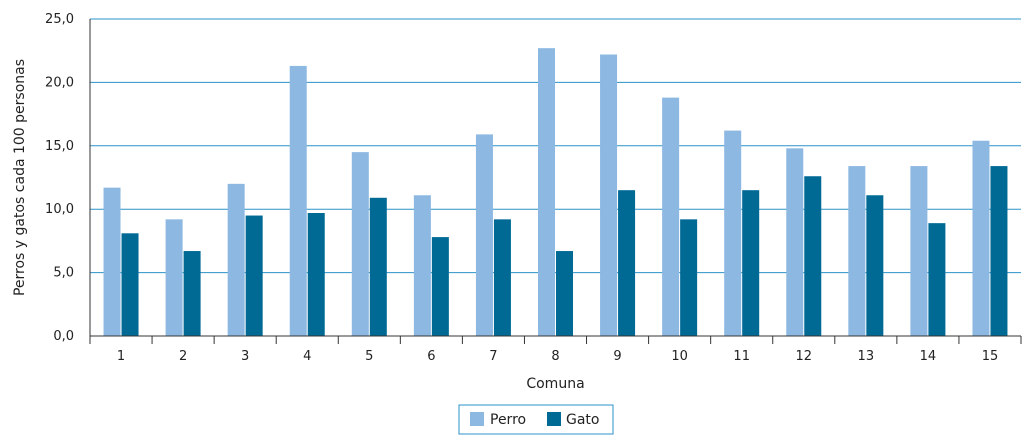 Image resolution: width=1023 pixels, height=437 pixels. I want to click on y-tick-label: 25,0, so click(59, 19).